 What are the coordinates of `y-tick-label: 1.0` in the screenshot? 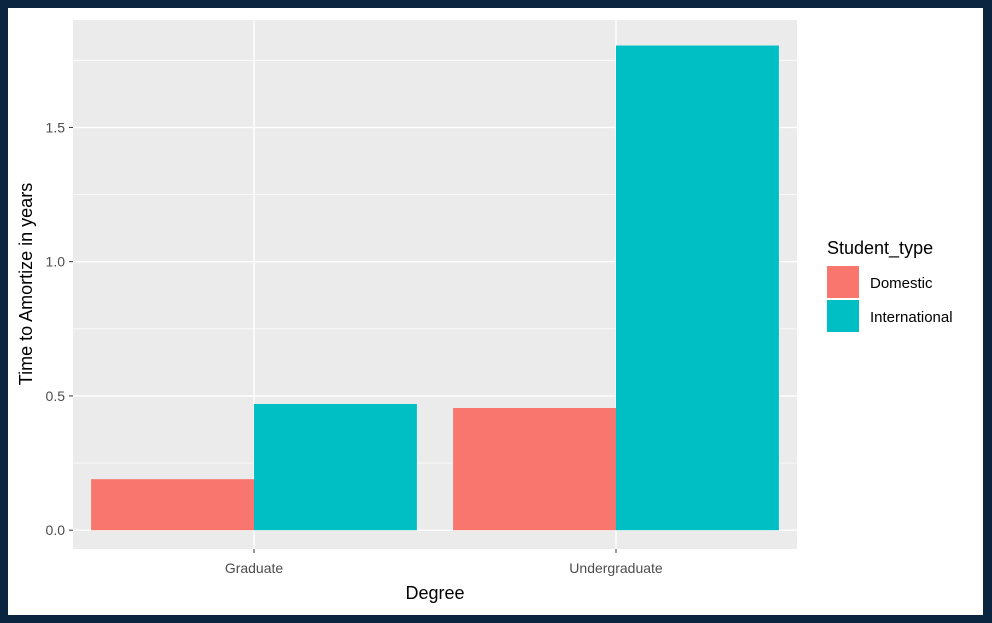 It's located at (56, 262).